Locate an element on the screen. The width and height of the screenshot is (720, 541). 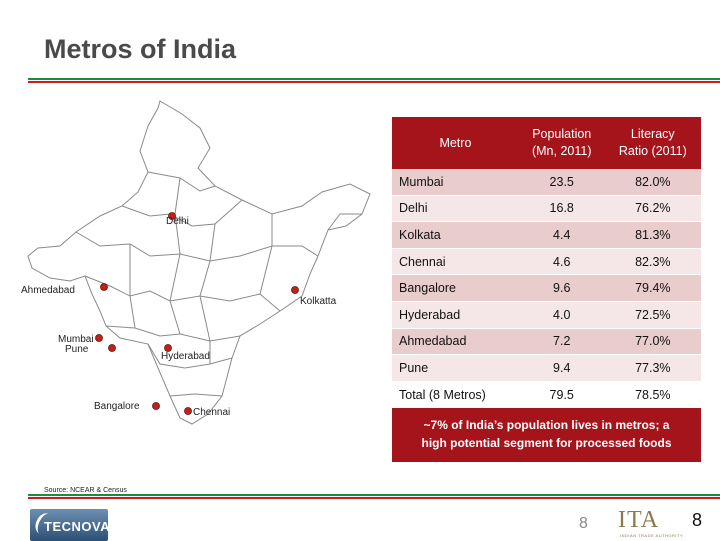
header-literacy: Literacy Ratio (2011) is located at coordinates (652, 143).